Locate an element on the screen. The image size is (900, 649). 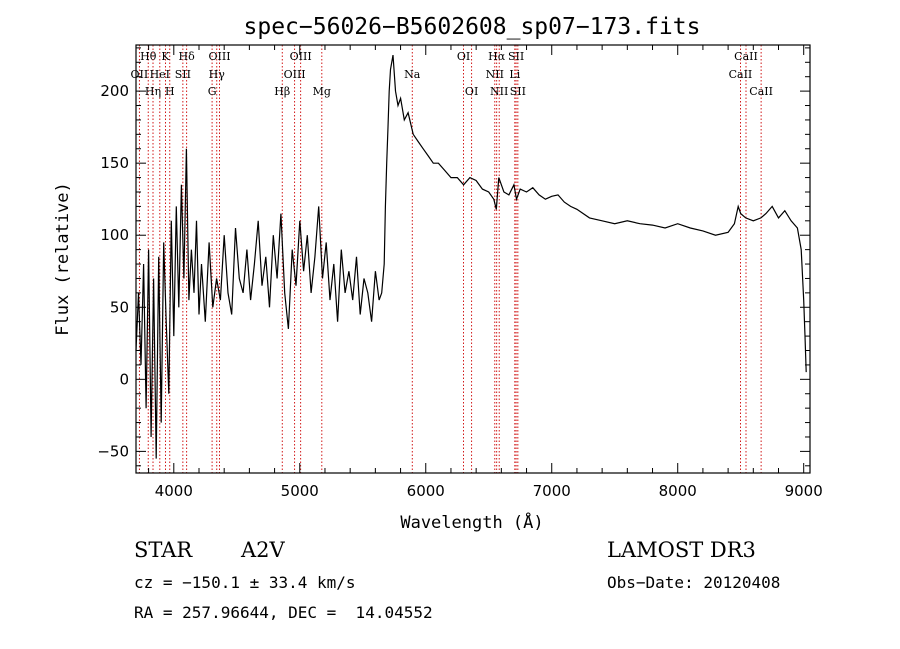
y-tick-label-5: 200 is located at coordinates (114, 91).